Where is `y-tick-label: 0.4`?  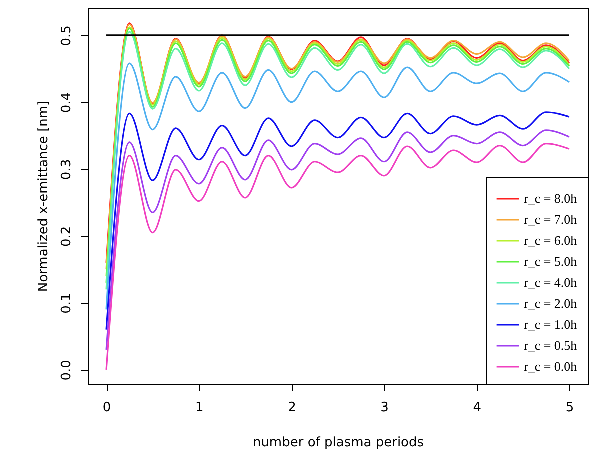 y-tick-label: 0.4 is located at coordinates (67, 103).